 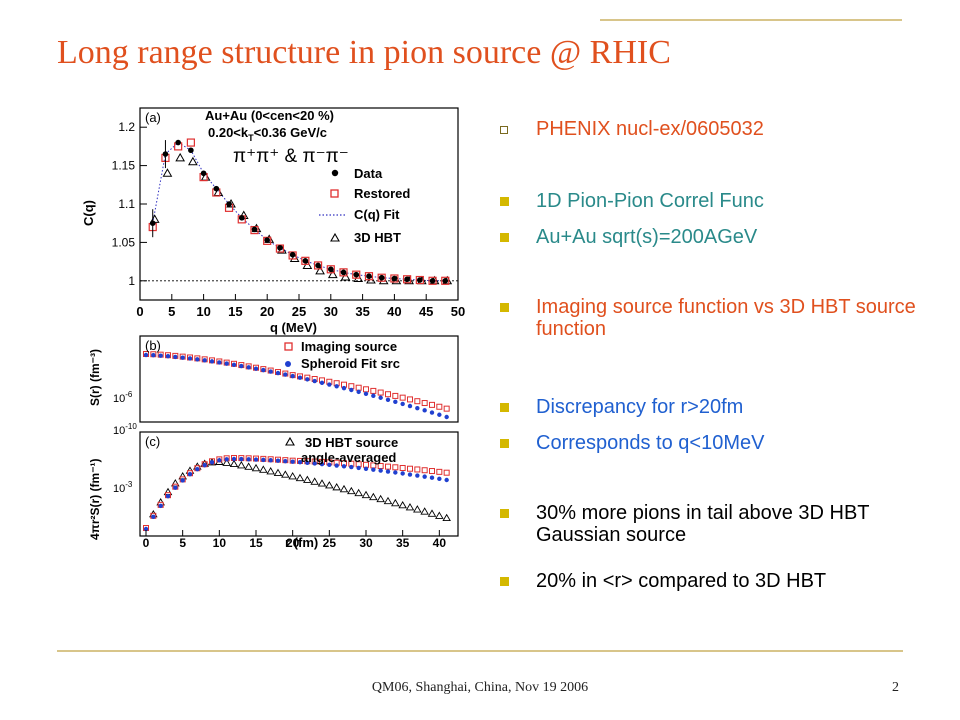 What do you see at coordinates (640, 407) in the screenshot?
I see `bullet-text: Discrepancy for r>20fm` at bounding box center [640, 407].